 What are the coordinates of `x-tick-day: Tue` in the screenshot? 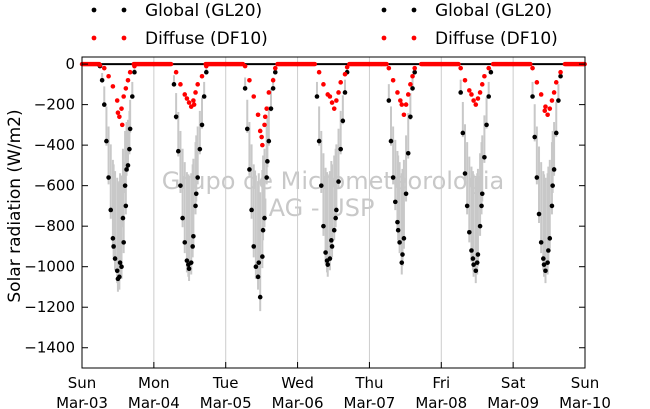 It's located at (225, 383).